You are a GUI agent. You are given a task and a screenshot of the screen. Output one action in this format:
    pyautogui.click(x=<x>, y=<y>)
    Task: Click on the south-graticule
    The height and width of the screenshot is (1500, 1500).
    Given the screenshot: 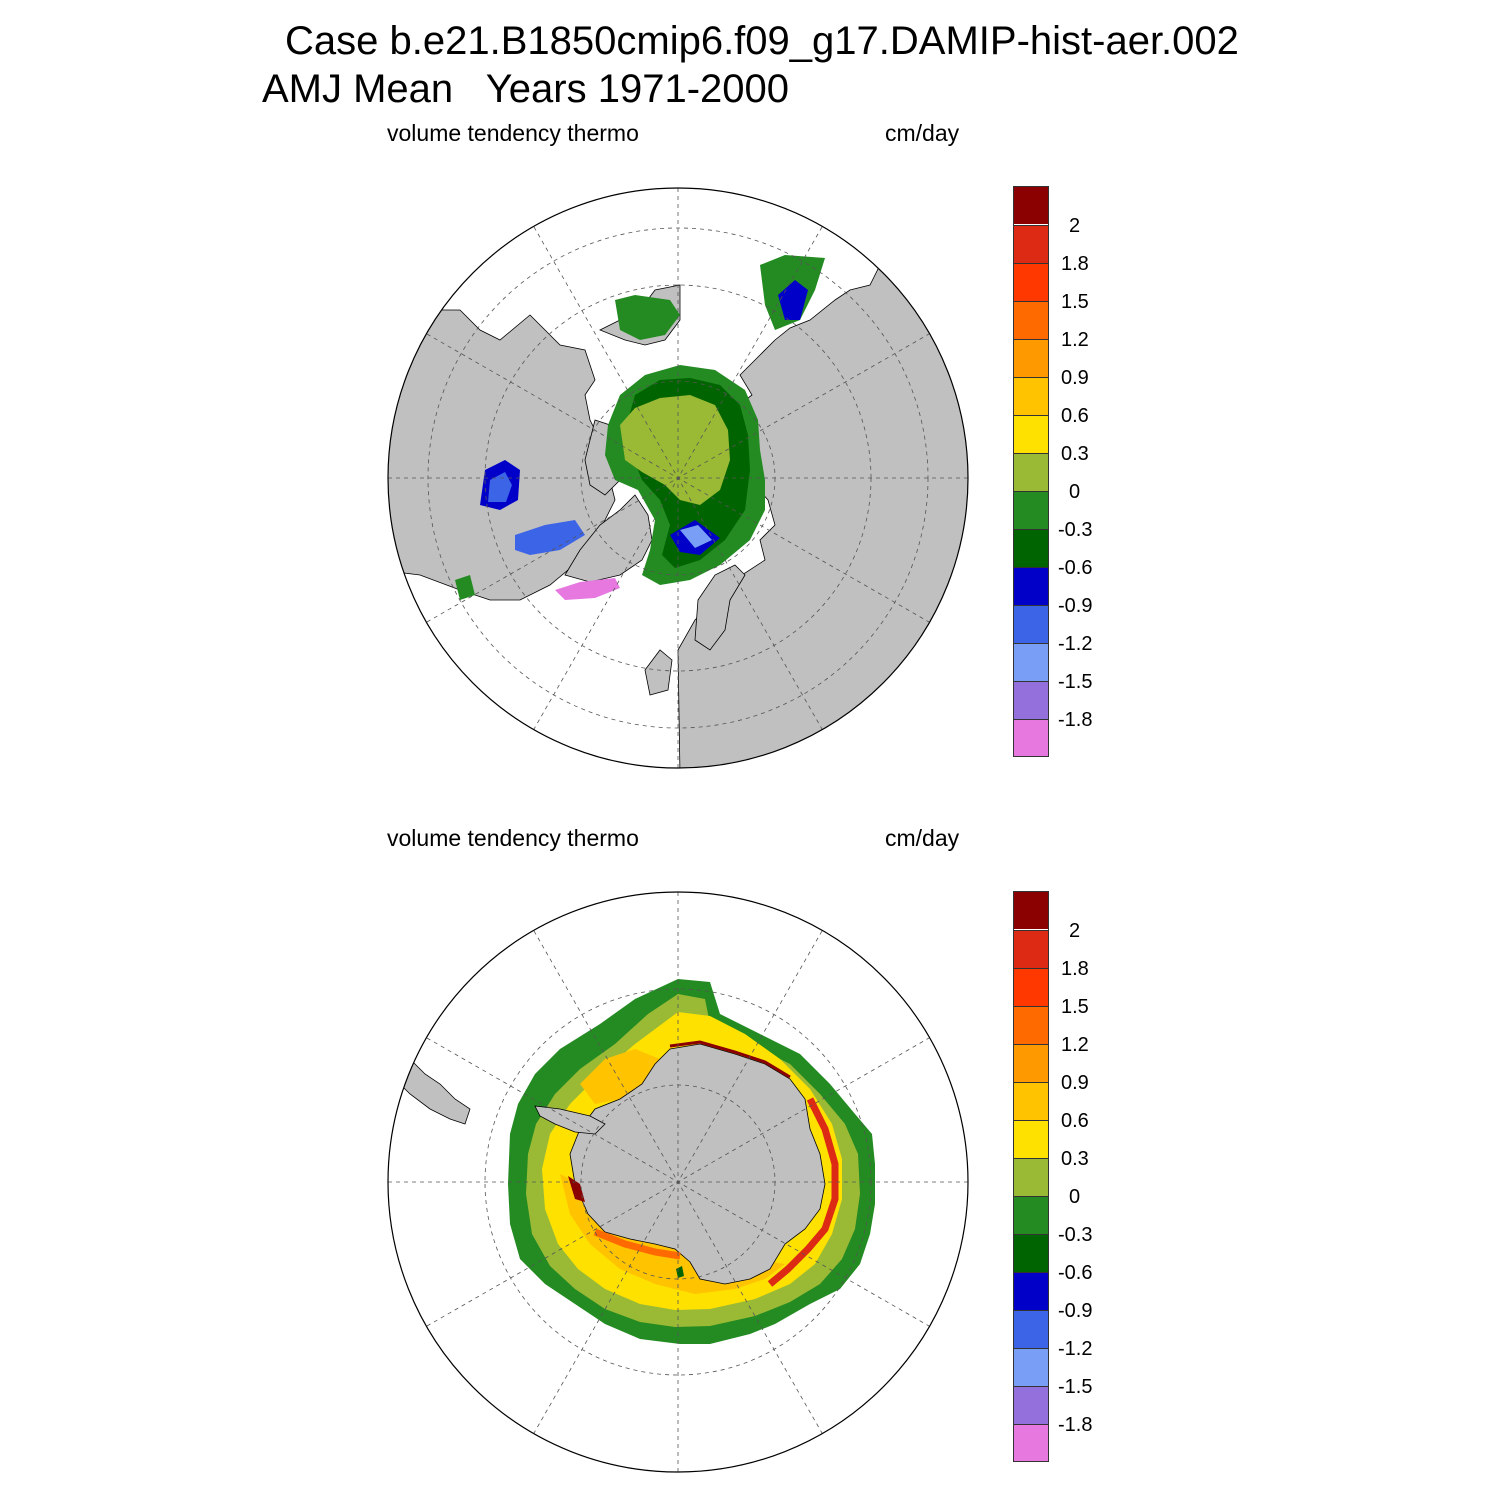 What is the action you would take?
    pyautogui.click(x=678, y=1182)
    